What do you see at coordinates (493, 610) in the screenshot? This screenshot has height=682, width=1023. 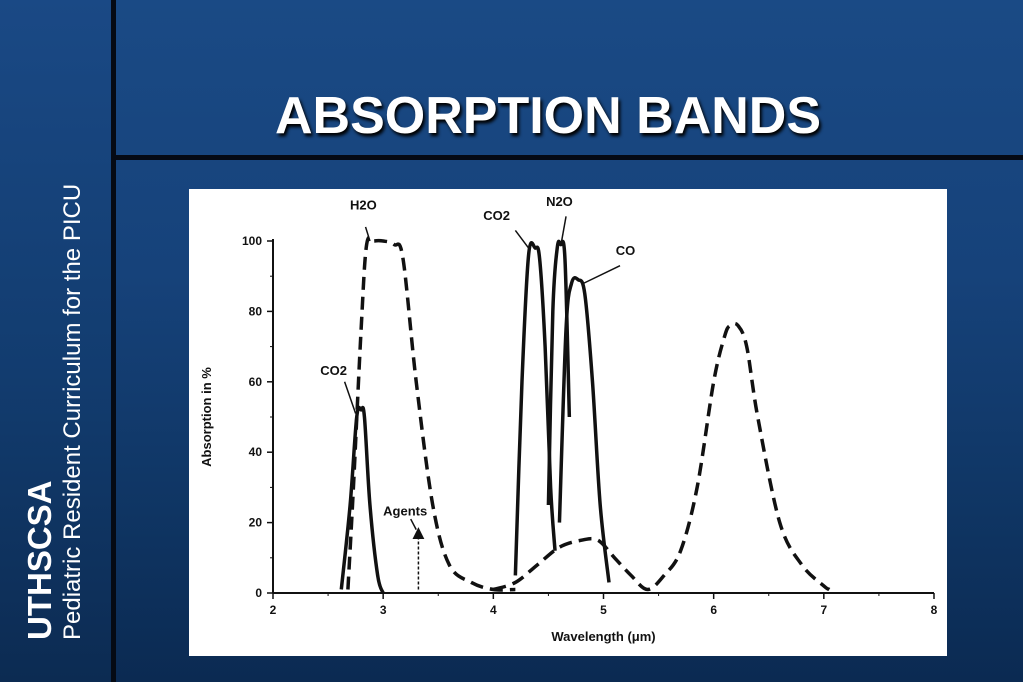 I see `x-tick-label: 4` at bounding box center [493, 610].